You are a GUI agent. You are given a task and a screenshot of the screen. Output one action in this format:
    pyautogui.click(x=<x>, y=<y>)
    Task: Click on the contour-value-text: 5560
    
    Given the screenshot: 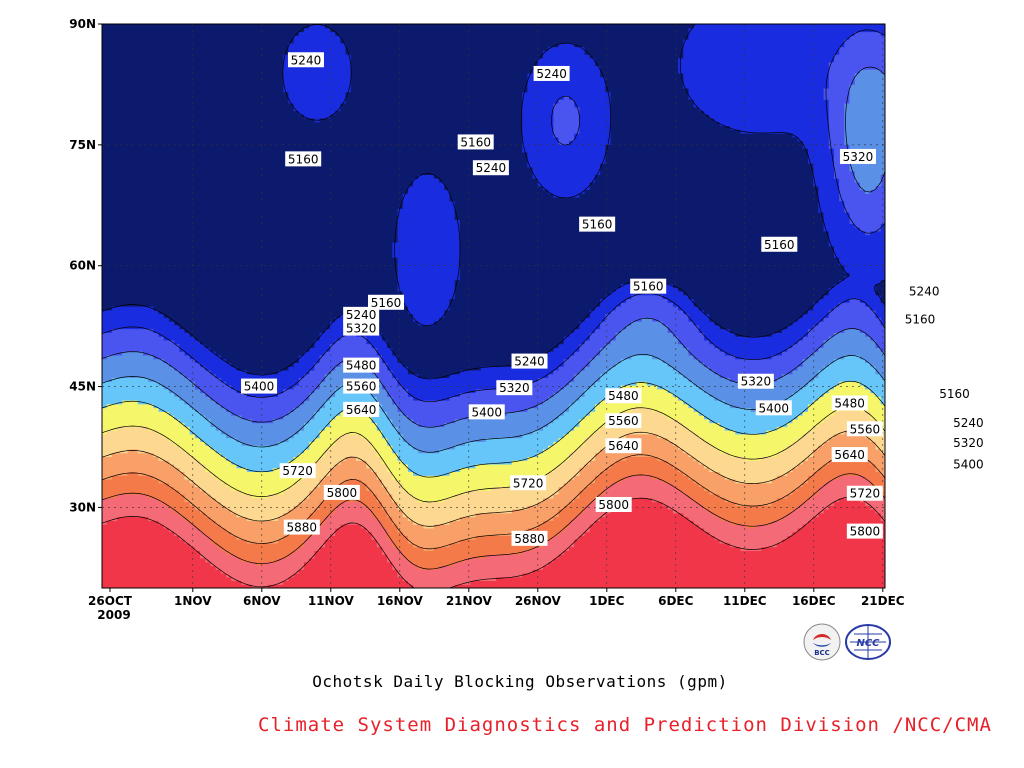 What is the action you would take?
    pyautogui.click(x=865, y=429)
    